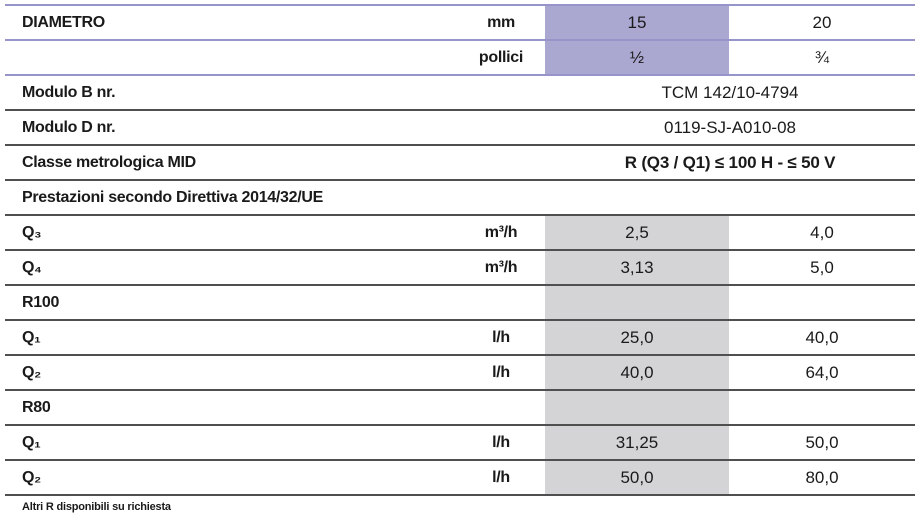 Image resolution: width=924 pixels, height=528 pixels. I want to click on table-row: Q₁ l/h 31,25 50,0, so click(460, 443).